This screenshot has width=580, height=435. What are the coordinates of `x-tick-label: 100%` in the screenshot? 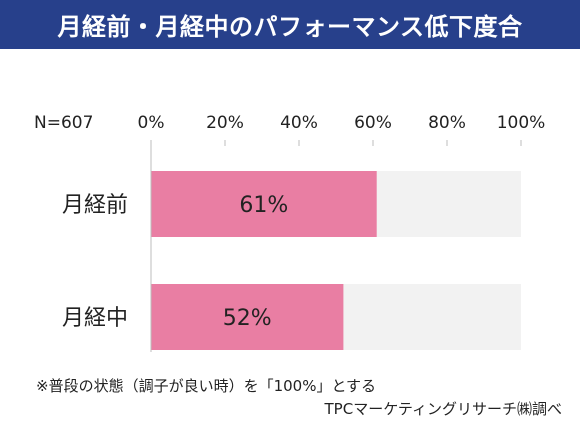 It's located at (521, 123).